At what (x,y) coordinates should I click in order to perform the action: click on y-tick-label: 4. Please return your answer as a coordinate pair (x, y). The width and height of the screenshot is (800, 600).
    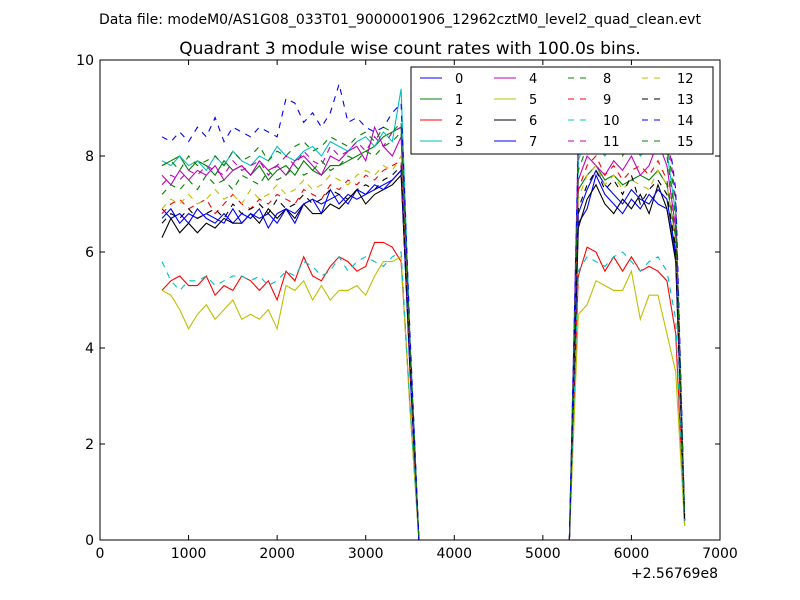
    Looking at the image, I should click on (89, 349).